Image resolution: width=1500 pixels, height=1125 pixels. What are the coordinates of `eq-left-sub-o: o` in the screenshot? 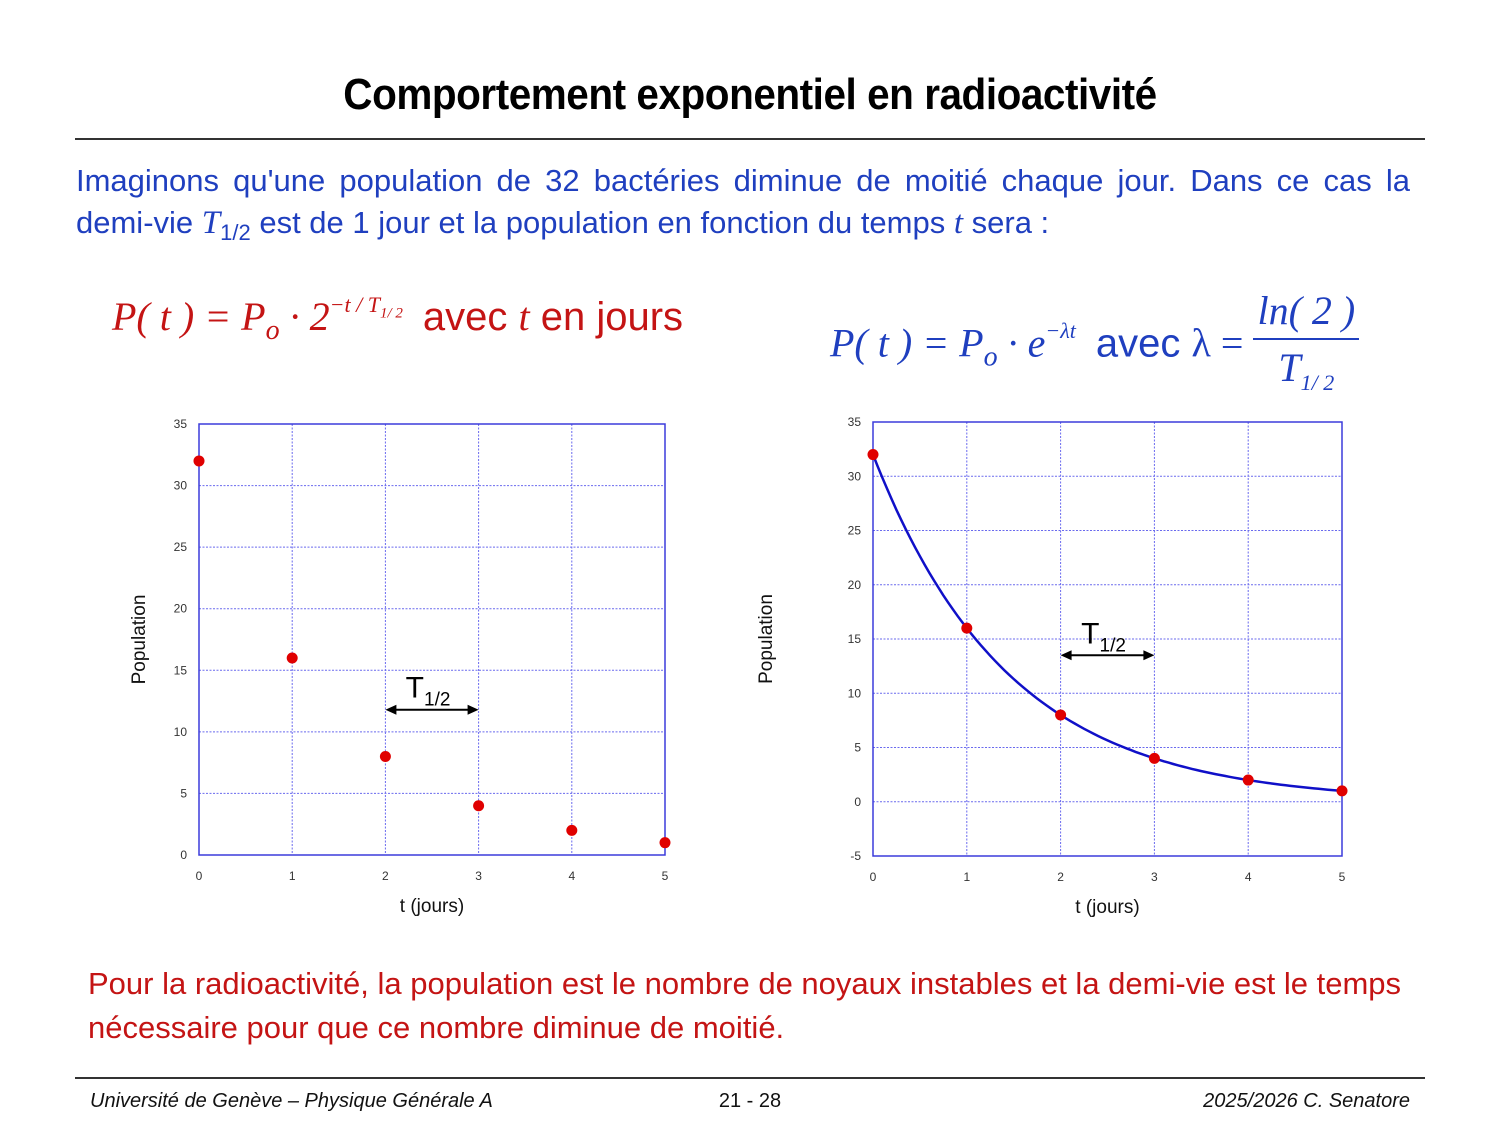 It's located at (272, 330).